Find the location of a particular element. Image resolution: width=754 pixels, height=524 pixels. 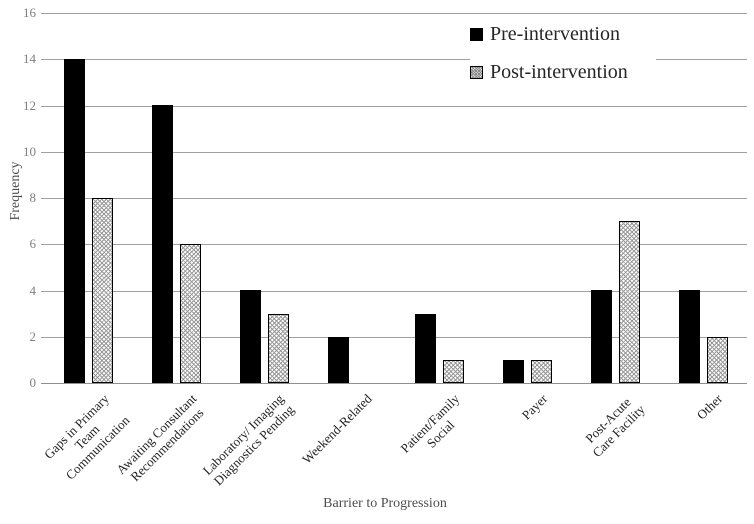

y-tick-label: 2 is located at coordinates (33, 336).